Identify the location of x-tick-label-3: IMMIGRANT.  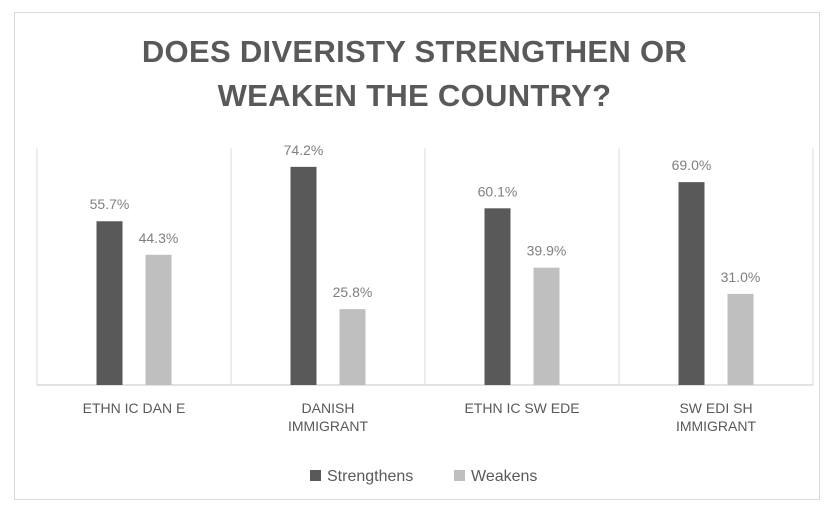
(716, 426).